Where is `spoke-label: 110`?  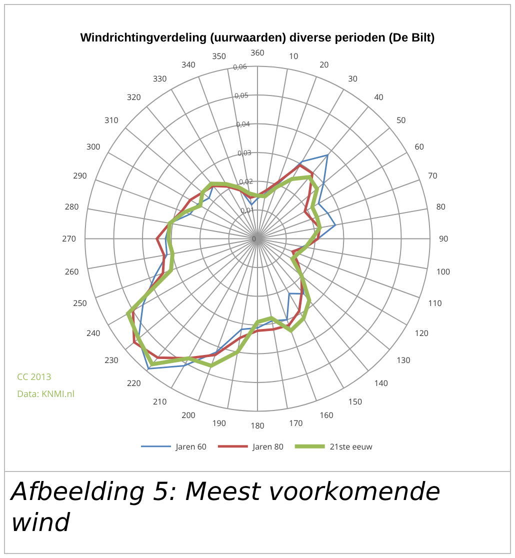 spoke-label: 110 is located at coordinates (435, 304).